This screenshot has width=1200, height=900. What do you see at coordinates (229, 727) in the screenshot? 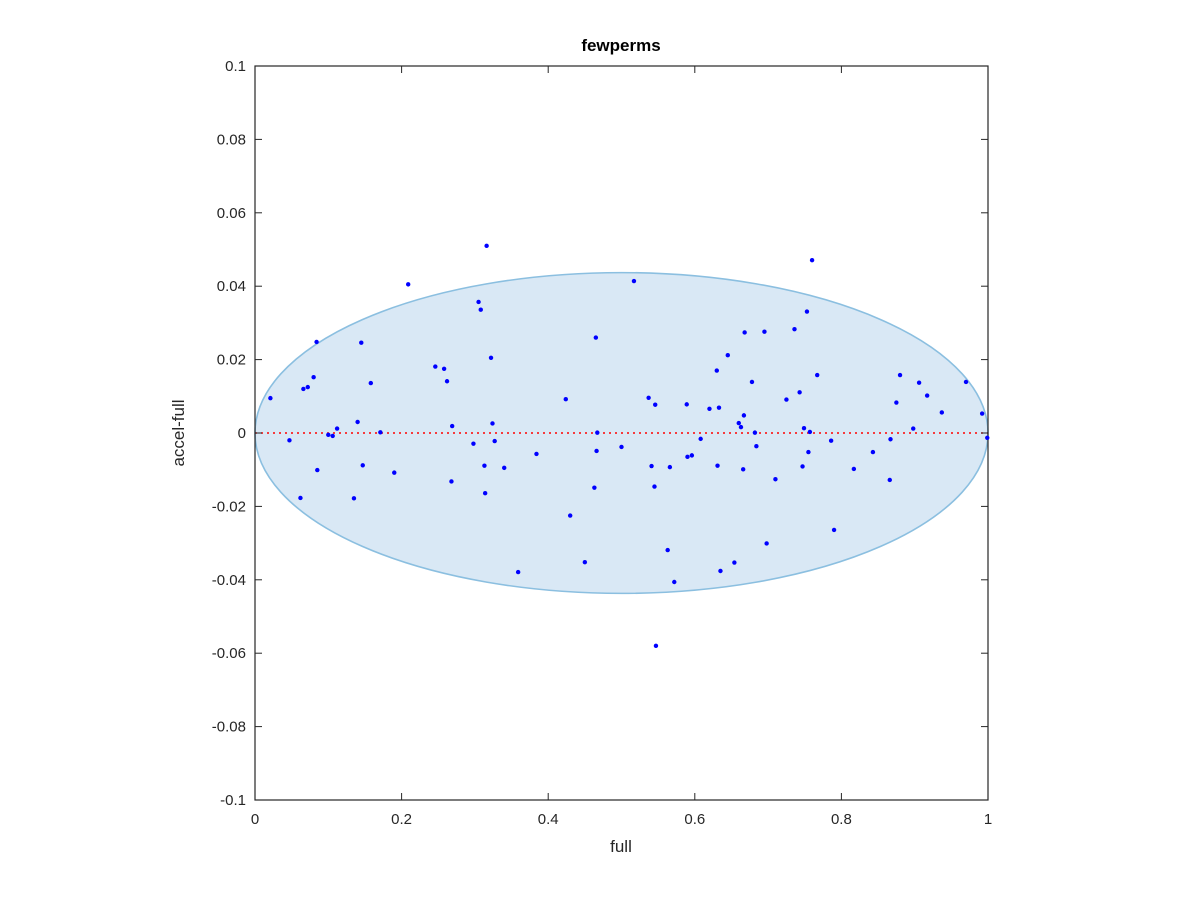
I see `y-tick-label: -0.08` at bounding box center [229, 727].